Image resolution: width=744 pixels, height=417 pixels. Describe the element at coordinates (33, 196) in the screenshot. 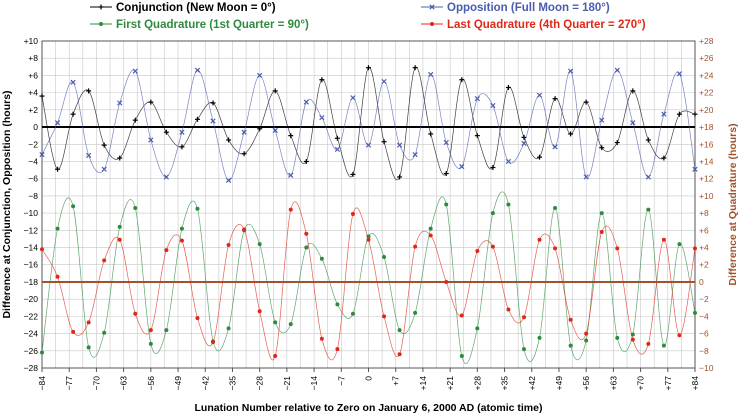

I see `y-left-tick-label: −8` at that location.